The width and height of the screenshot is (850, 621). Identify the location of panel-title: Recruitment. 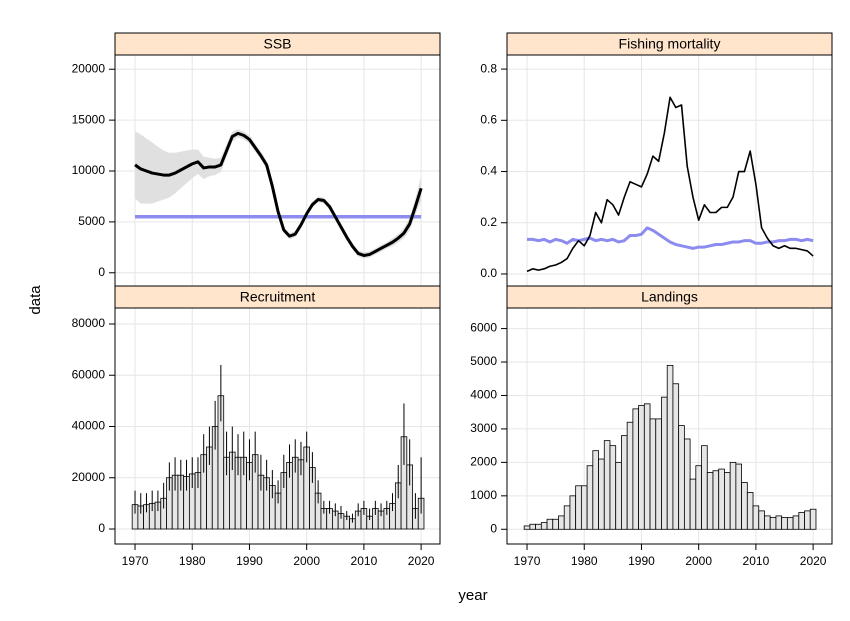
(278, 297).